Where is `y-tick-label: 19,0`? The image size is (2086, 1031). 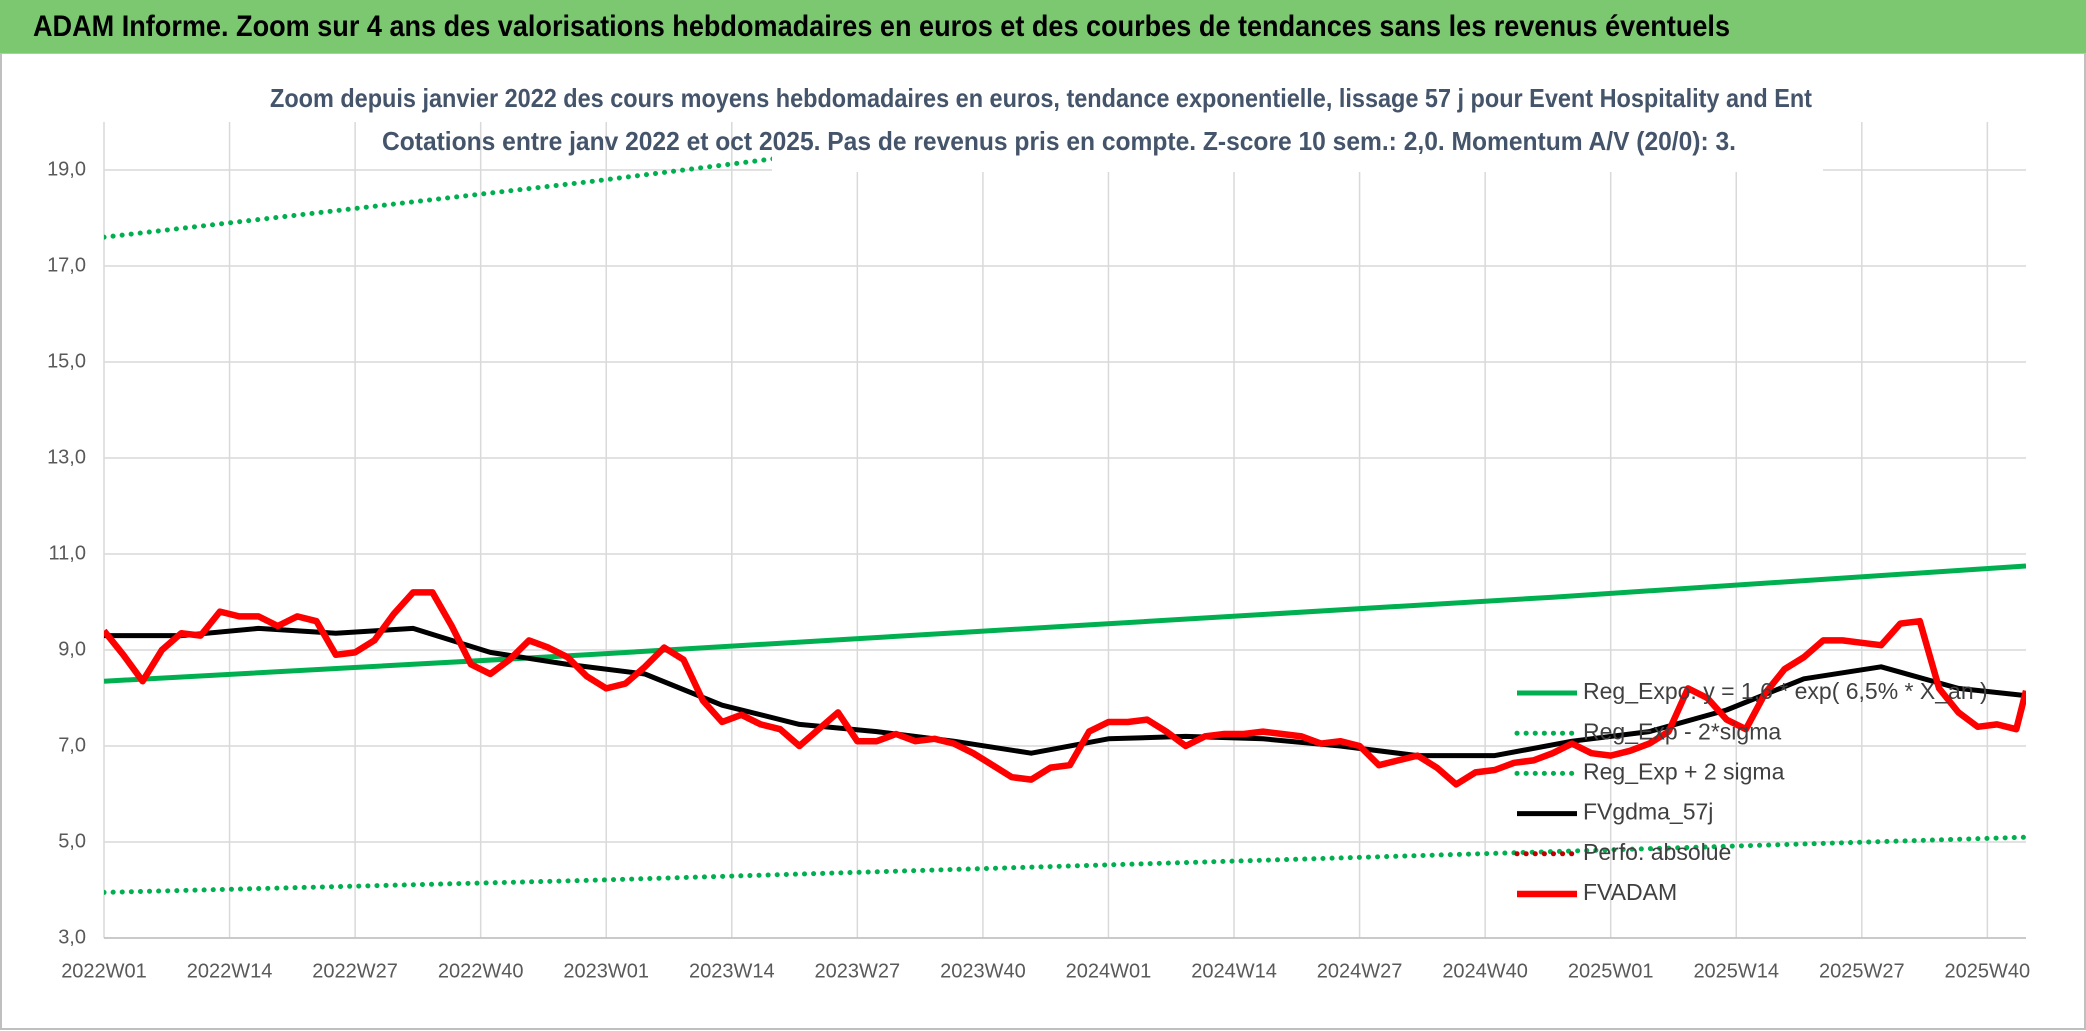
y-tick-label: 19,0 is located at coordinates (66, 169).